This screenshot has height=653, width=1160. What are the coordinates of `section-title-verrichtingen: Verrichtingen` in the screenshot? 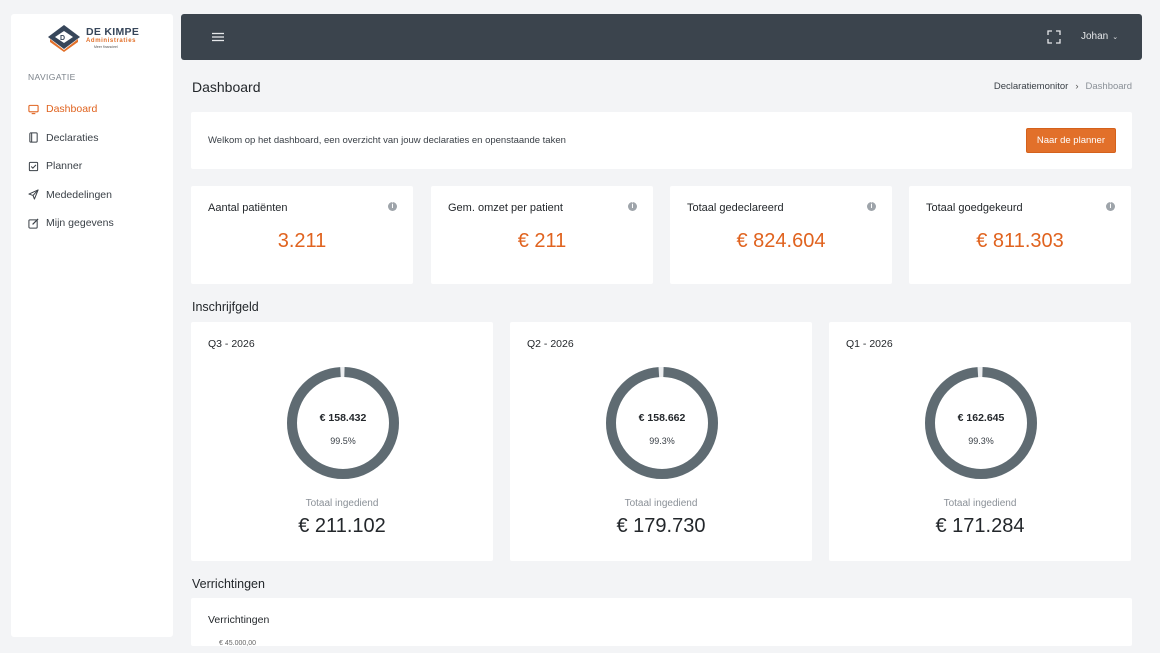 It's located at (228, 584).